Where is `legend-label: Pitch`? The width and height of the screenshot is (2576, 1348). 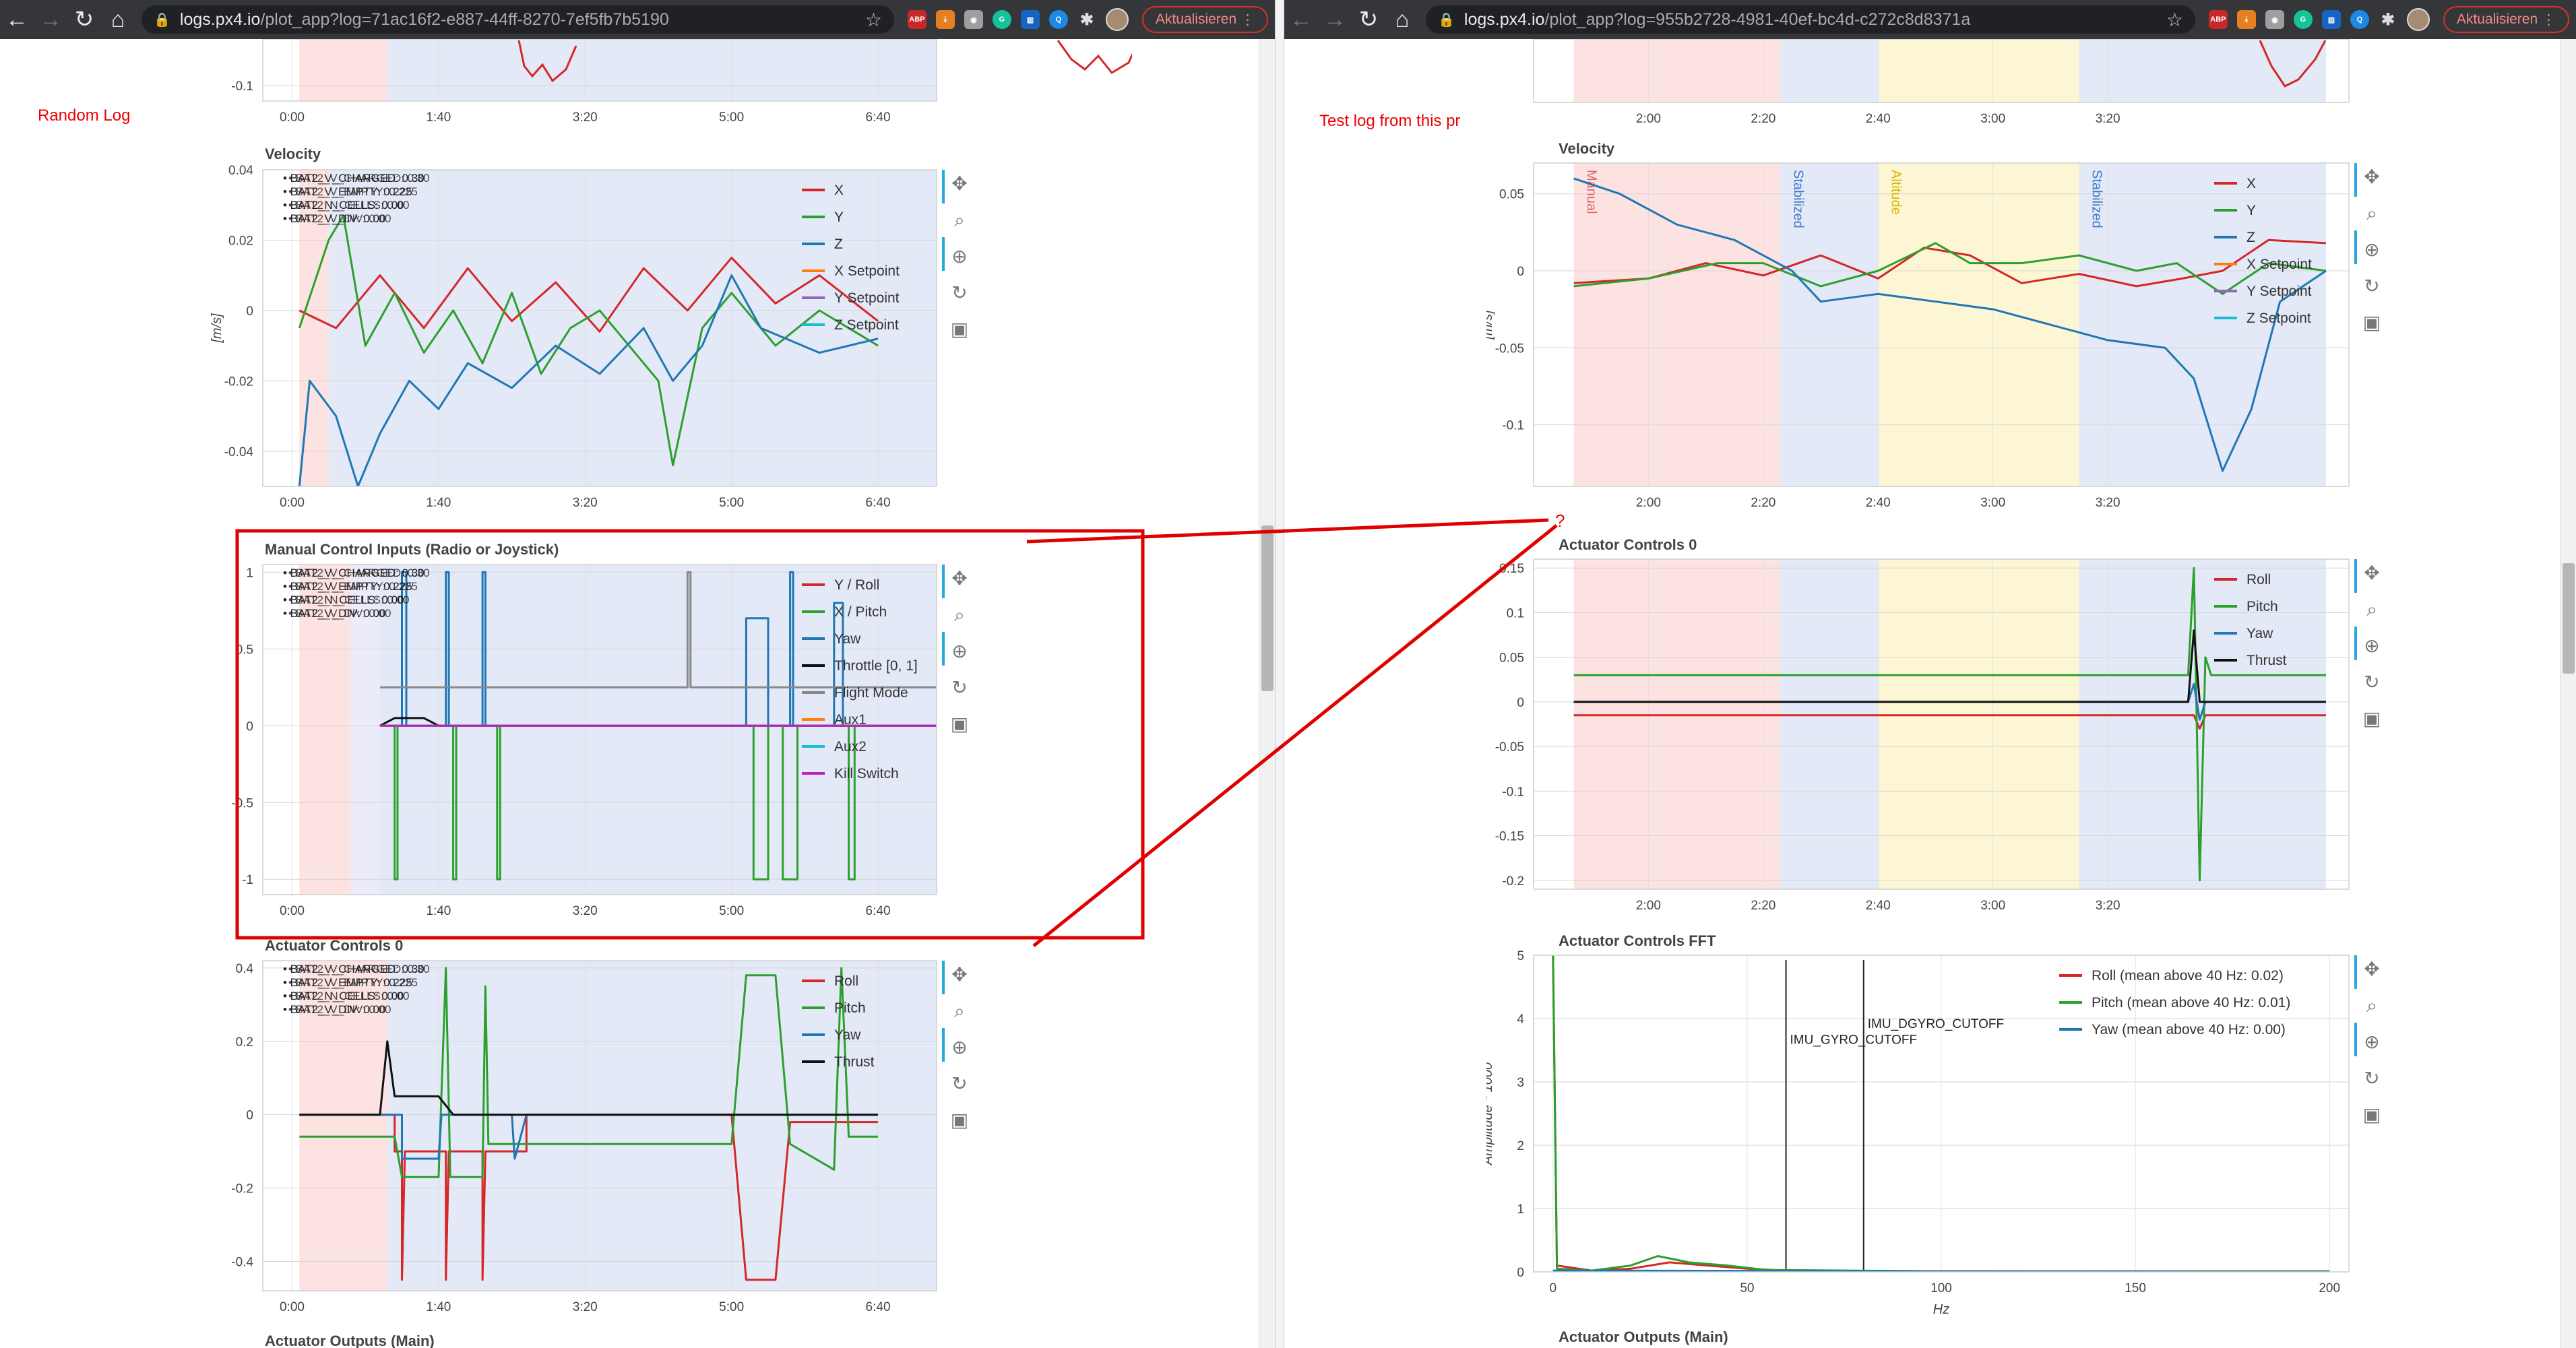
legend-label: Pitch is located at coordinates (2262, 606).